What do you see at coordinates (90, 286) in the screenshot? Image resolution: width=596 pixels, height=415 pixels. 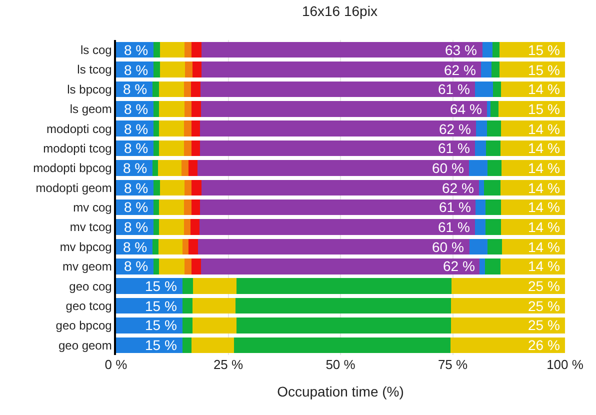 I see `y-tick-label: geo cog` at bounding box center [90, 286].